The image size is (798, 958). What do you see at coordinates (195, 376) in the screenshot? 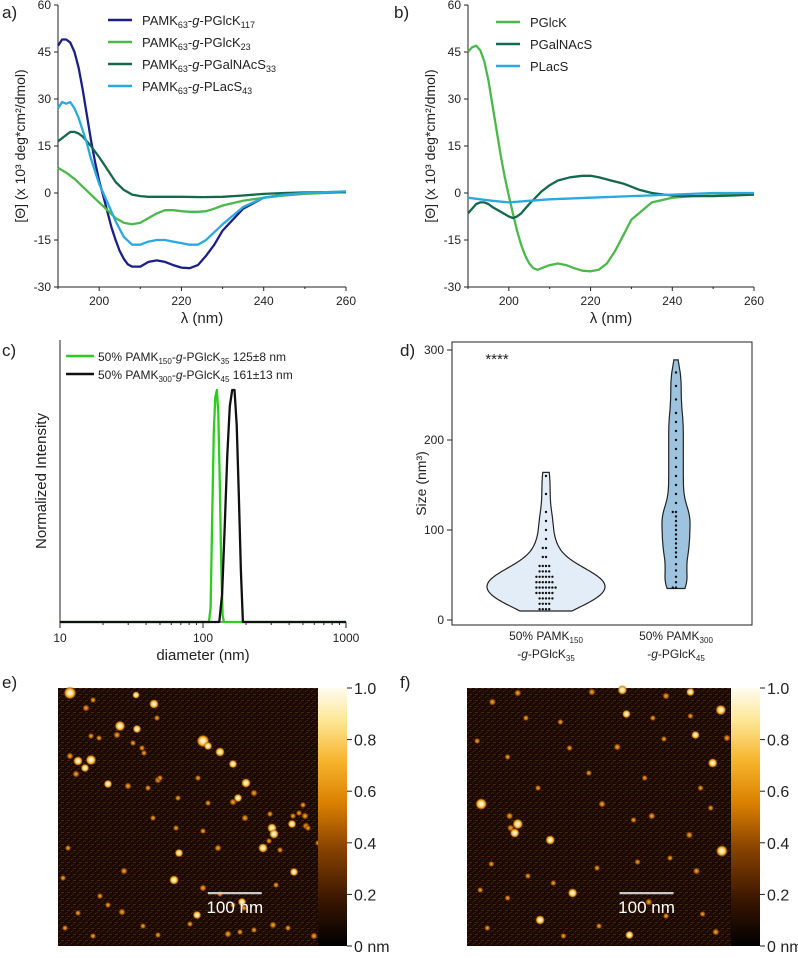
I see `legend-entry-1: 50% PAMK300-g-PGlcK45 161±13 nm` at bounding box center [195, 376].